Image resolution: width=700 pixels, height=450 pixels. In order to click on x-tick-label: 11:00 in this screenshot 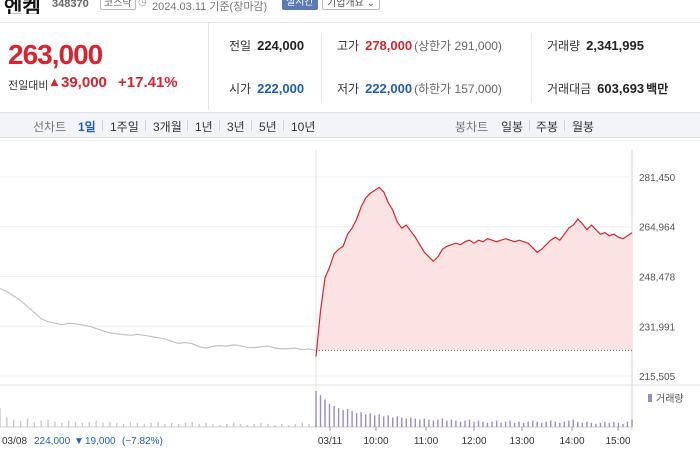, I will do `click(426, 441)`.